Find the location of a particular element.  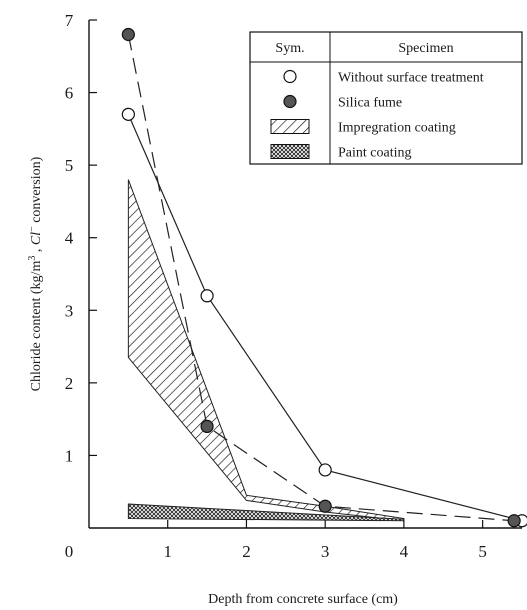

y-axis-title-part: , is located at coordinates (36, 250).